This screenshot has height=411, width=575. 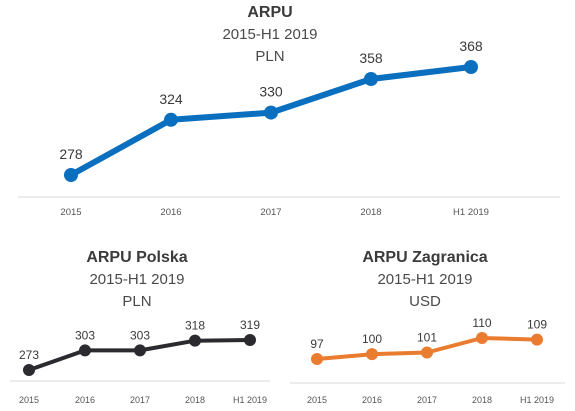 I want to click on chart-1-title-block: ARPU Polska 2015-H1 2019 PLN, so click(x=137, y=280).